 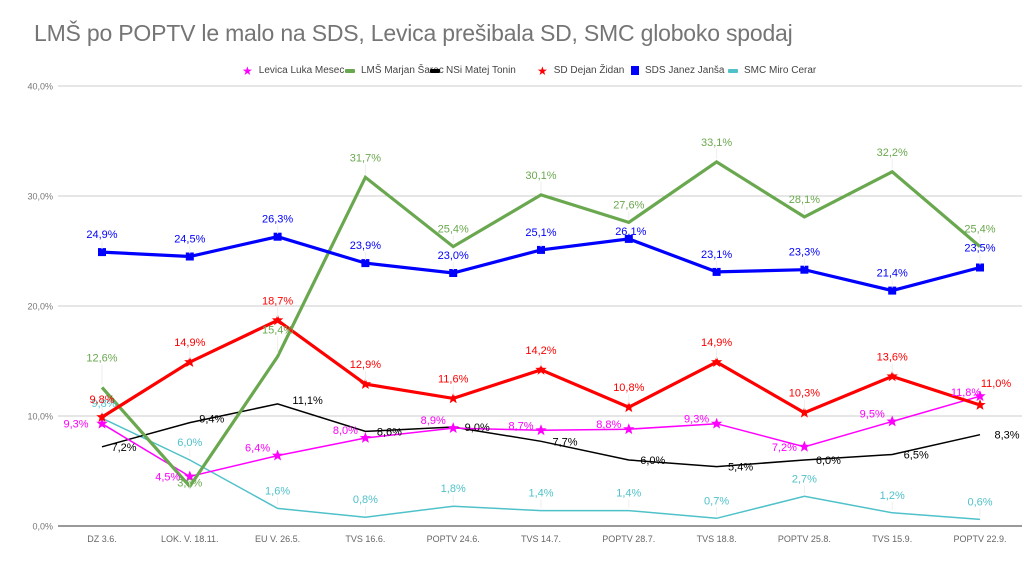 I want to click on data-label: 25,1%, so click(x=540, y=233).